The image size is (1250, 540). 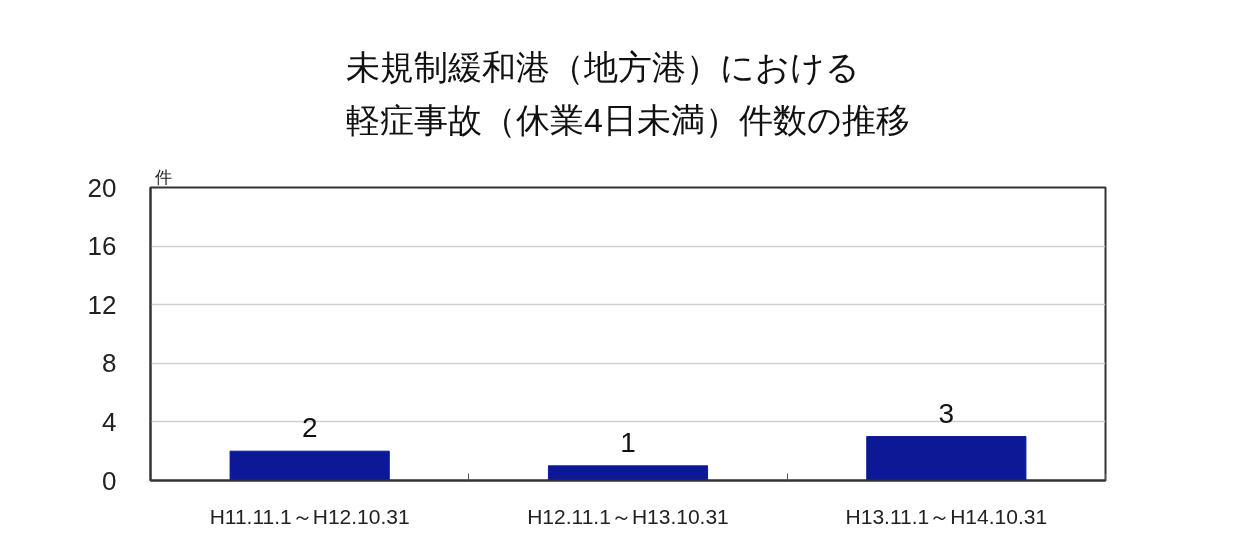 I want to click on data-label: 3, so click(x=946, y=413).